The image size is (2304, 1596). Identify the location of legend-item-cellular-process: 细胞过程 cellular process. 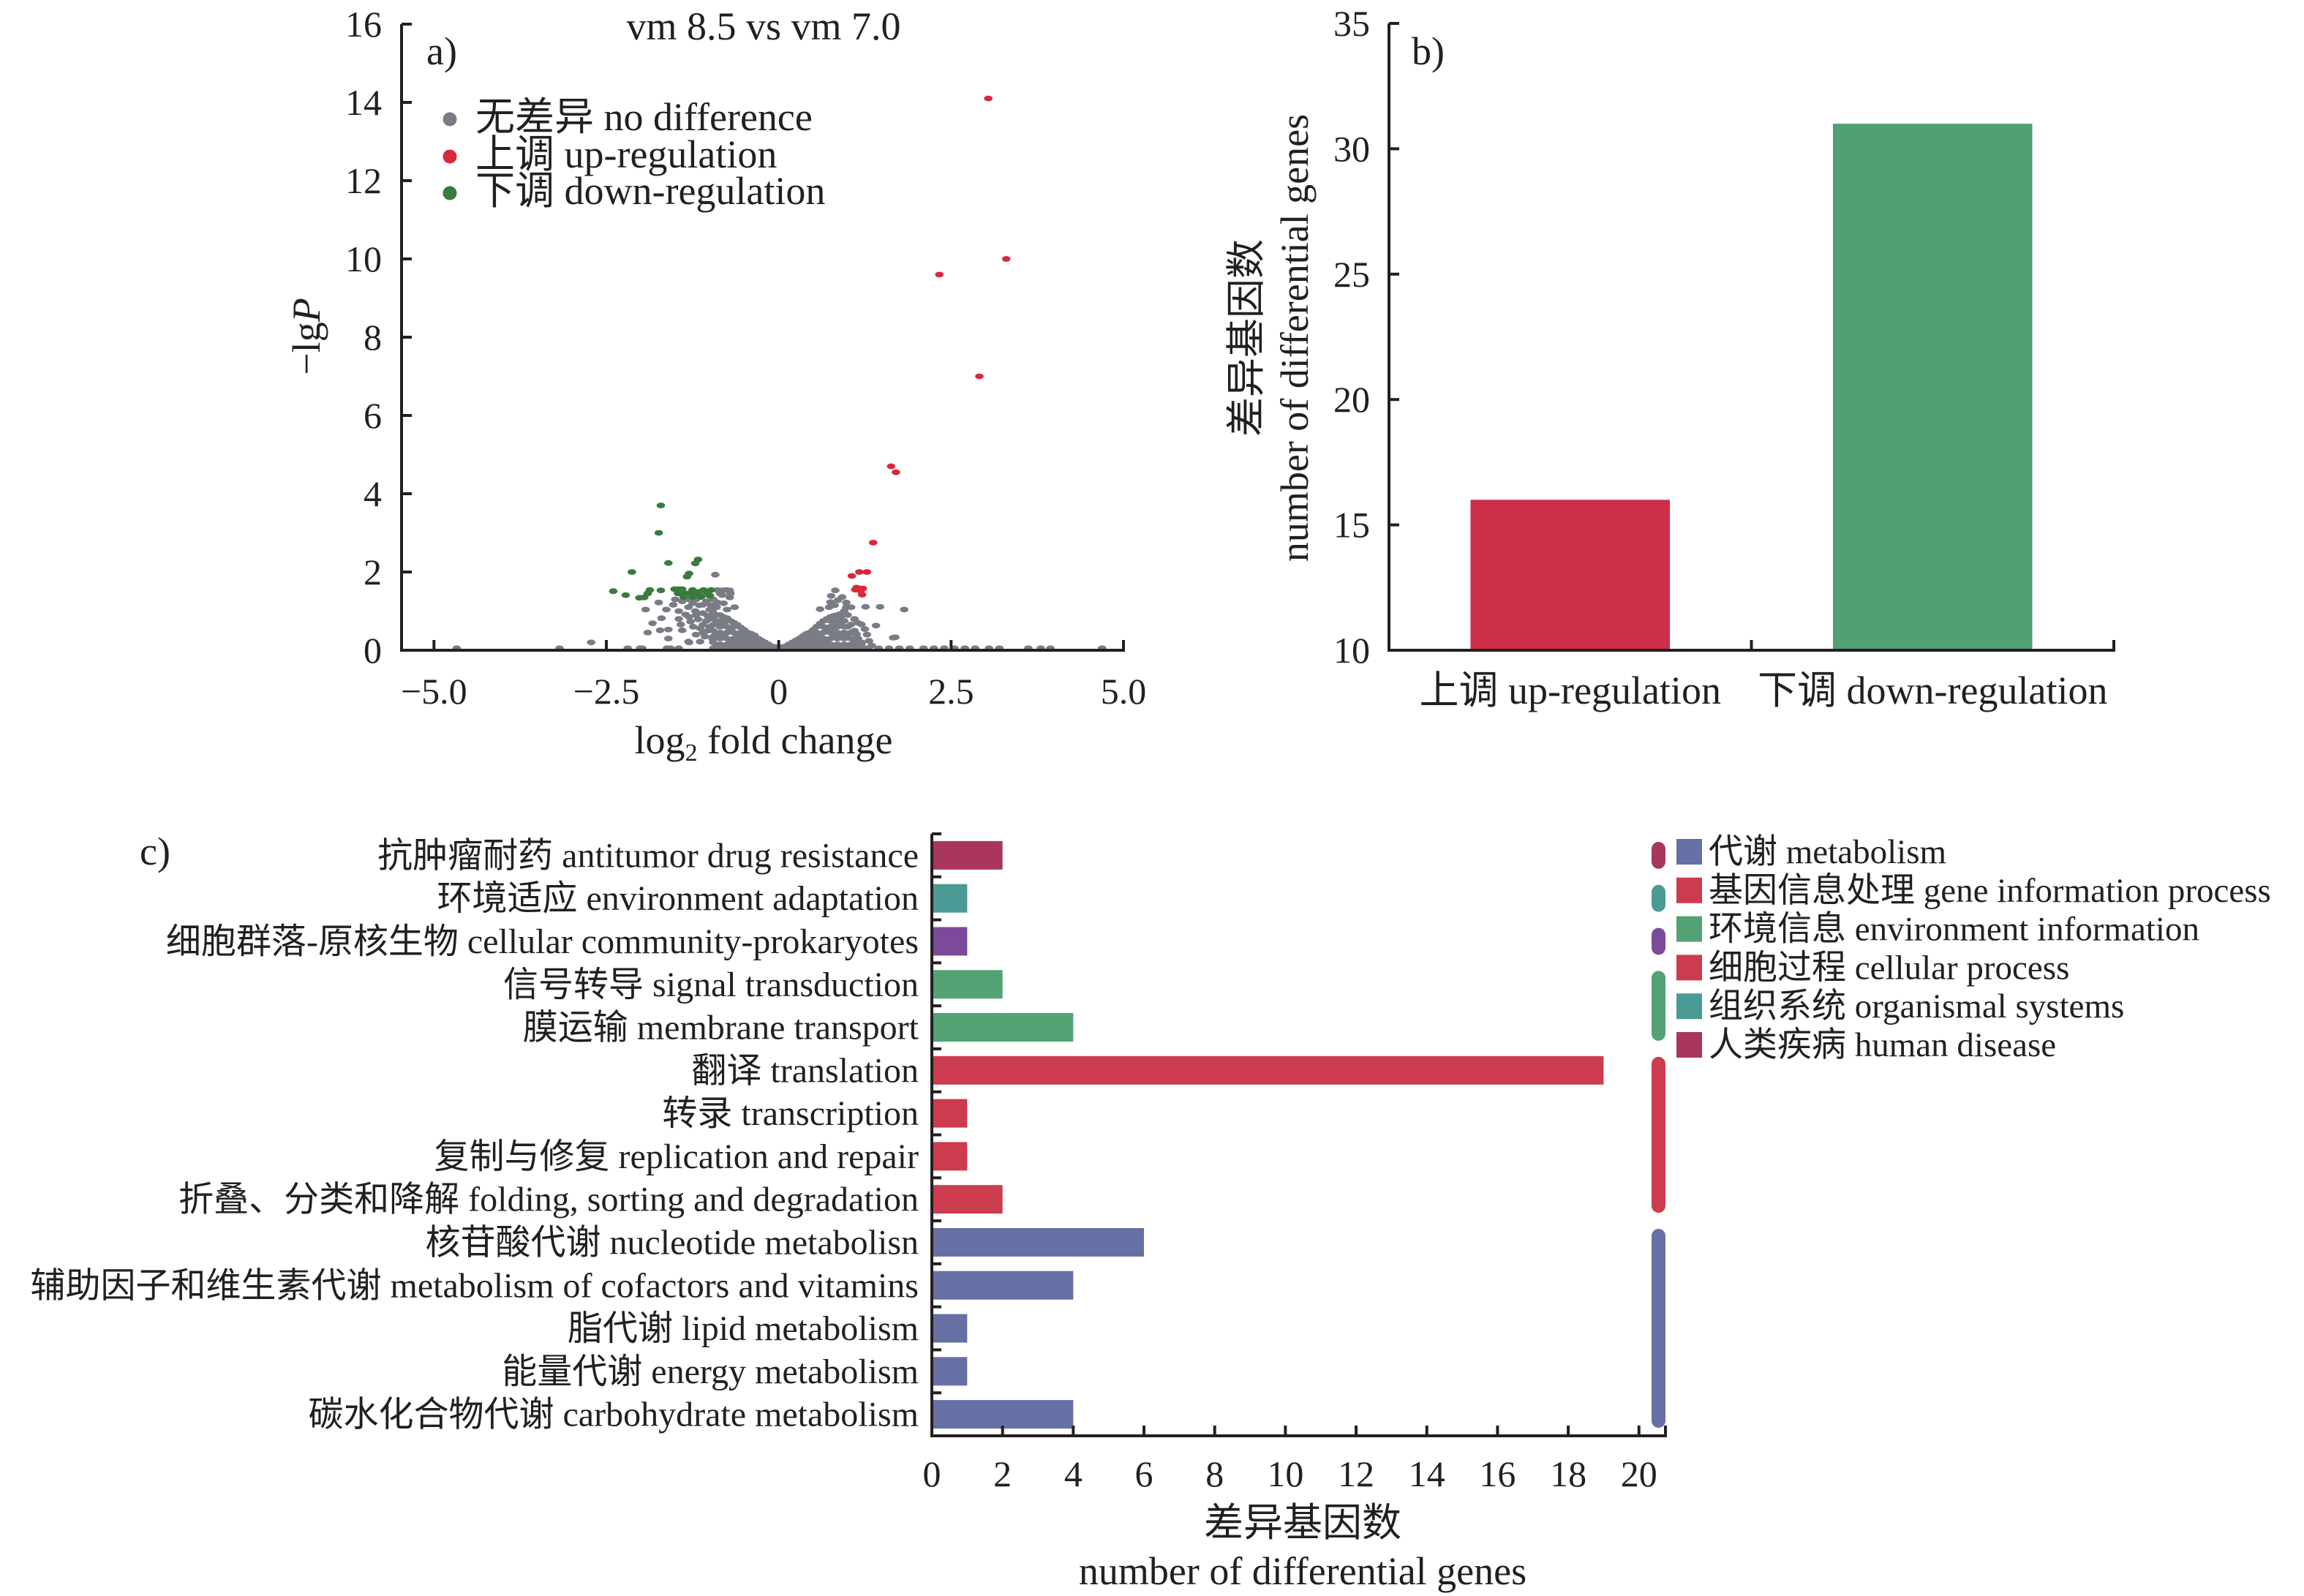
(1872, 968).